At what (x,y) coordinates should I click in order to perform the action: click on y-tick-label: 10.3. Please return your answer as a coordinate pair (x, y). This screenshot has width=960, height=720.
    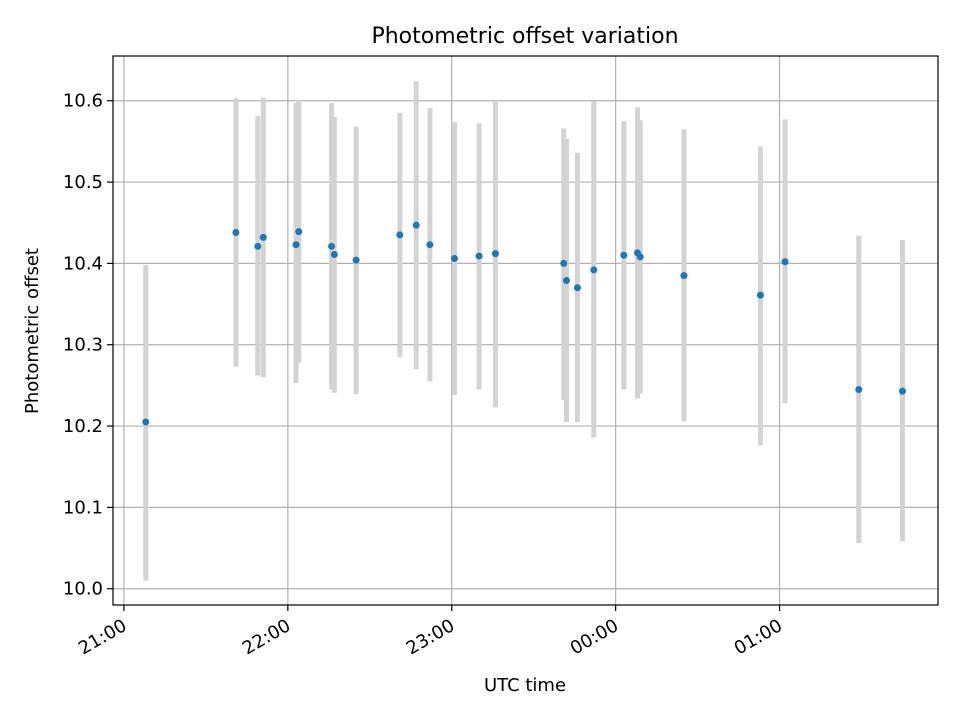
    Looking at the image, I should click on (83, 345).